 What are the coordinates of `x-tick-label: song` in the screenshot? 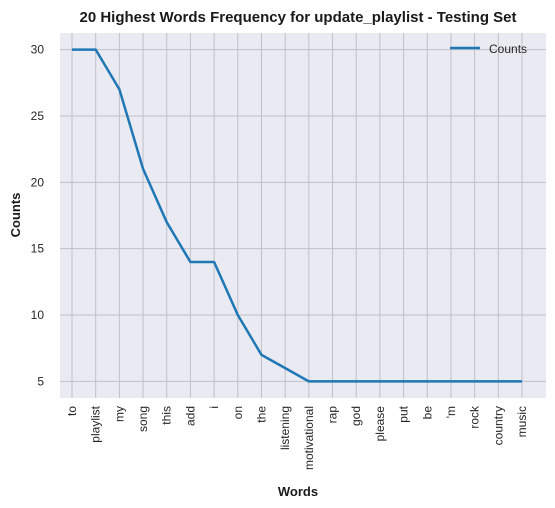 It's located at (143, 419).